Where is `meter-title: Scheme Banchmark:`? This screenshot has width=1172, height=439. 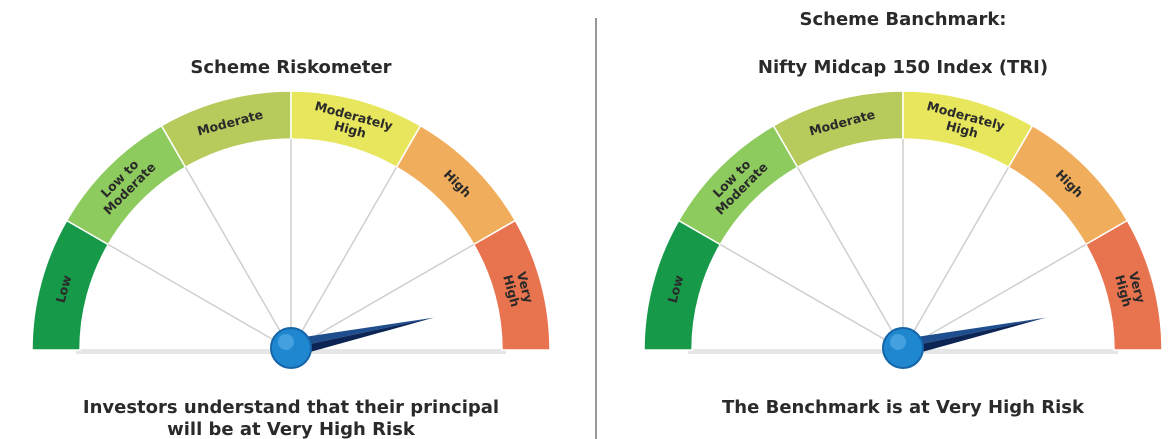 meter-title: Scheme Banchmark: is located at coordinates (903, 19).